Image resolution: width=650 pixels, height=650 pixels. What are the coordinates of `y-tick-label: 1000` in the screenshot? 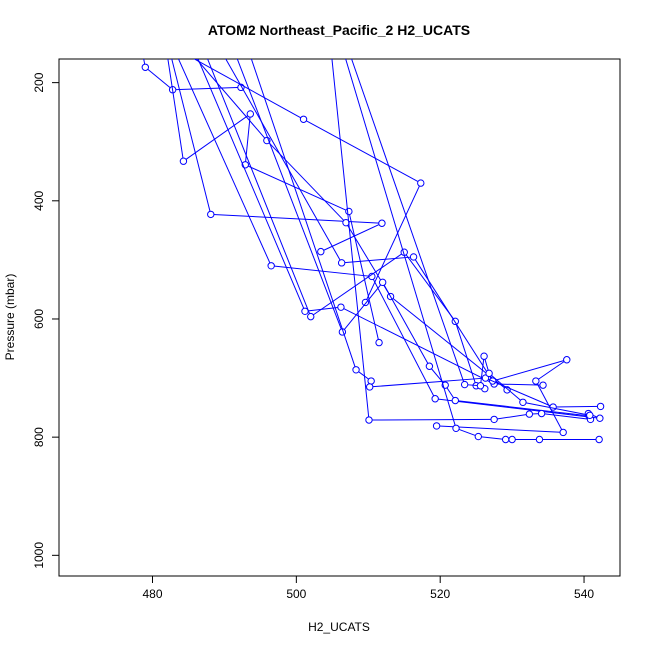 It's located at (39, 555).